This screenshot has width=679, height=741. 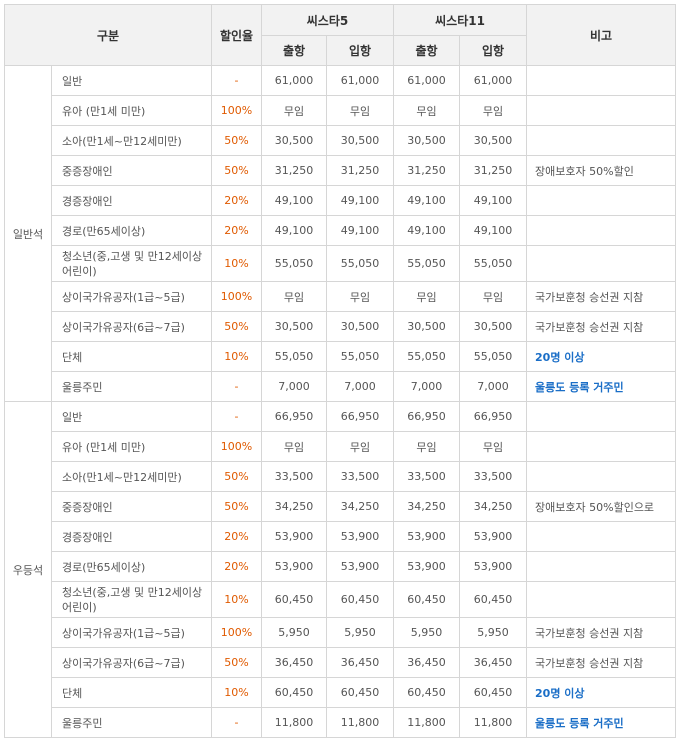 What do you see at coordinates (131, 140) in the screenshot?
I see `passenger-type: 소아(만1세~만12세미만)` at bounding box center [131, 140].